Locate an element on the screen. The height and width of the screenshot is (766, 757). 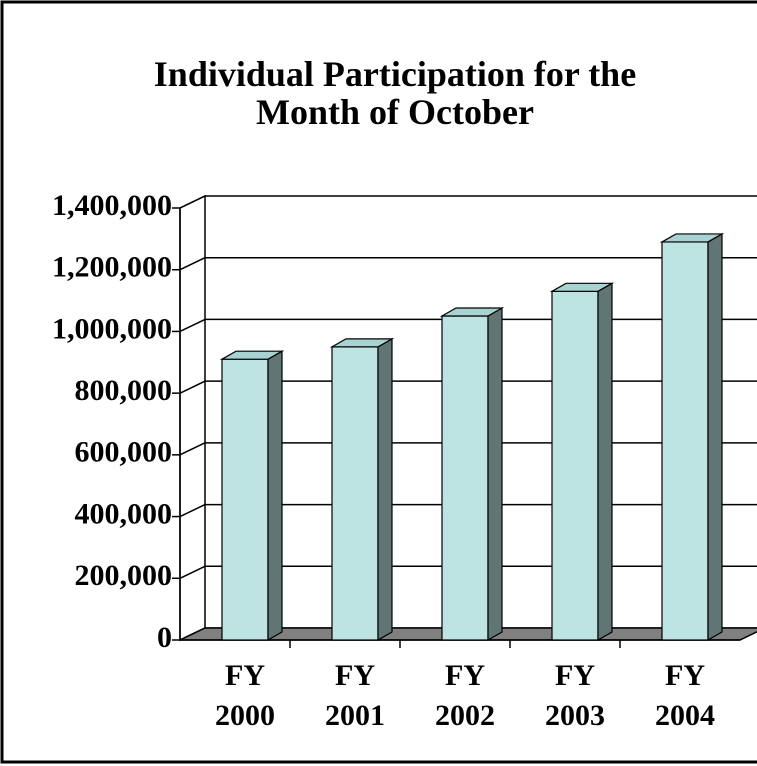
y-tick-label: 0 is located at coordinates (164, 637).